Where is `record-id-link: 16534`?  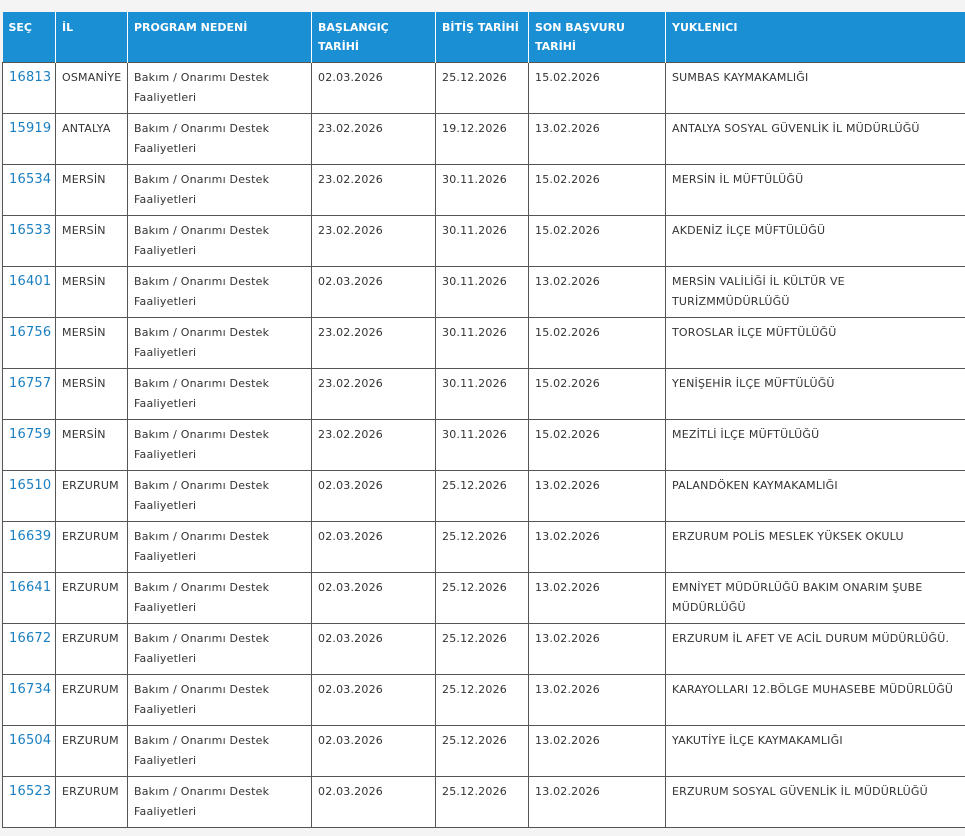
record-id-link: 16534 is located at coordinates (29, 190).